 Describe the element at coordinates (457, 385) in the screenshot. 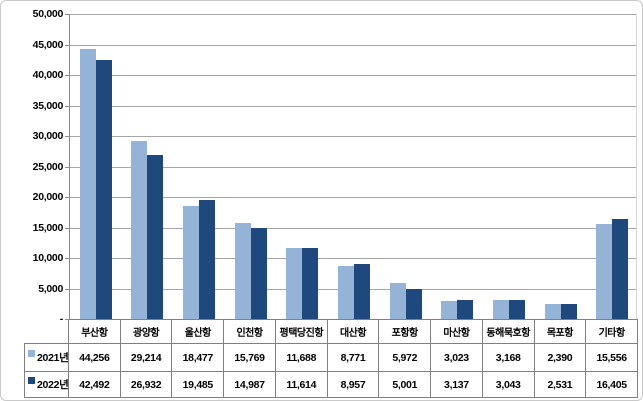

I see `value-cell: 3,137` at that location.